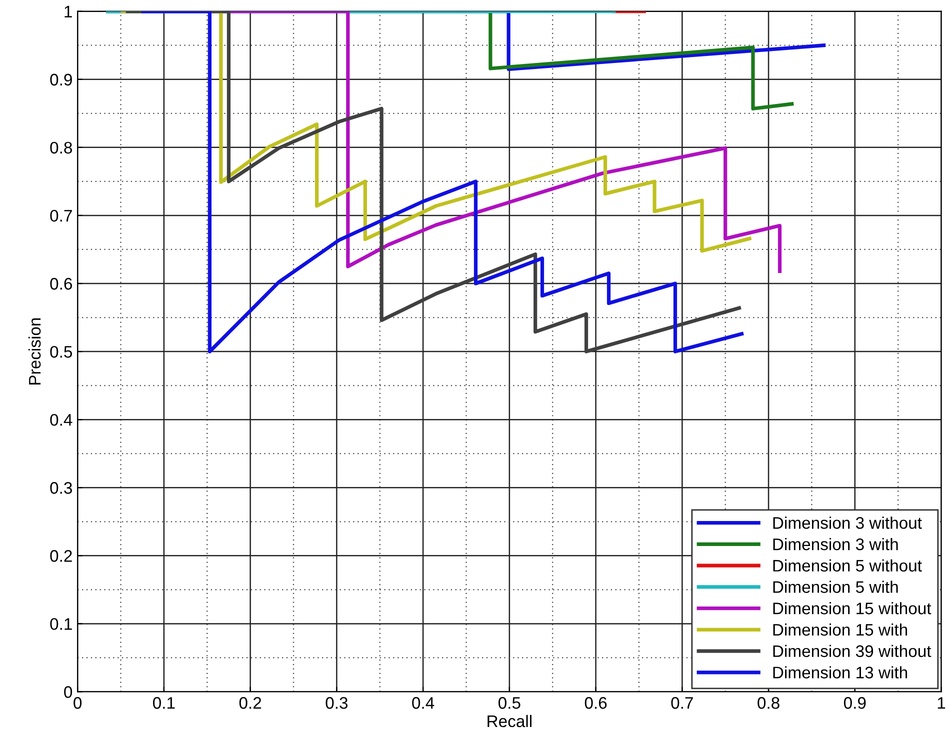 The width and height of the screenshot is (946, 756). What do you see at coordinates (595, 703) in the screenshot?
I see `x-tick-label: 0.6` at bounding box center [595, 703].